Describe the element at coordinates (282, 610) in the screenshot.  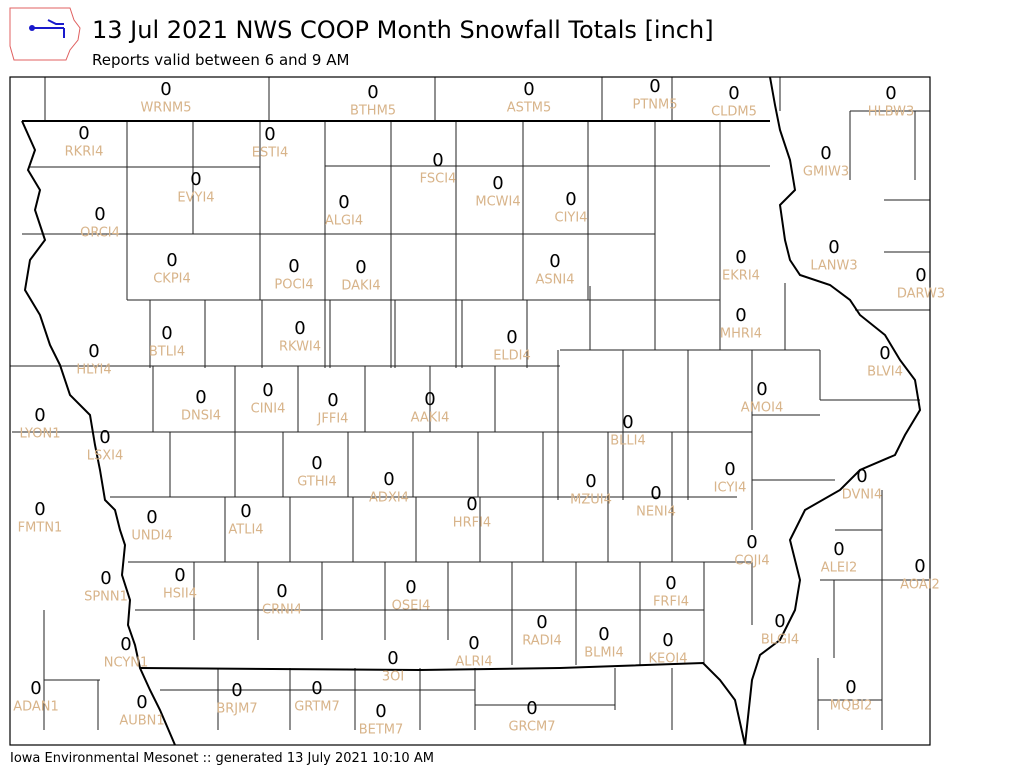
I see `station-id-label: CRNI4` at that location.